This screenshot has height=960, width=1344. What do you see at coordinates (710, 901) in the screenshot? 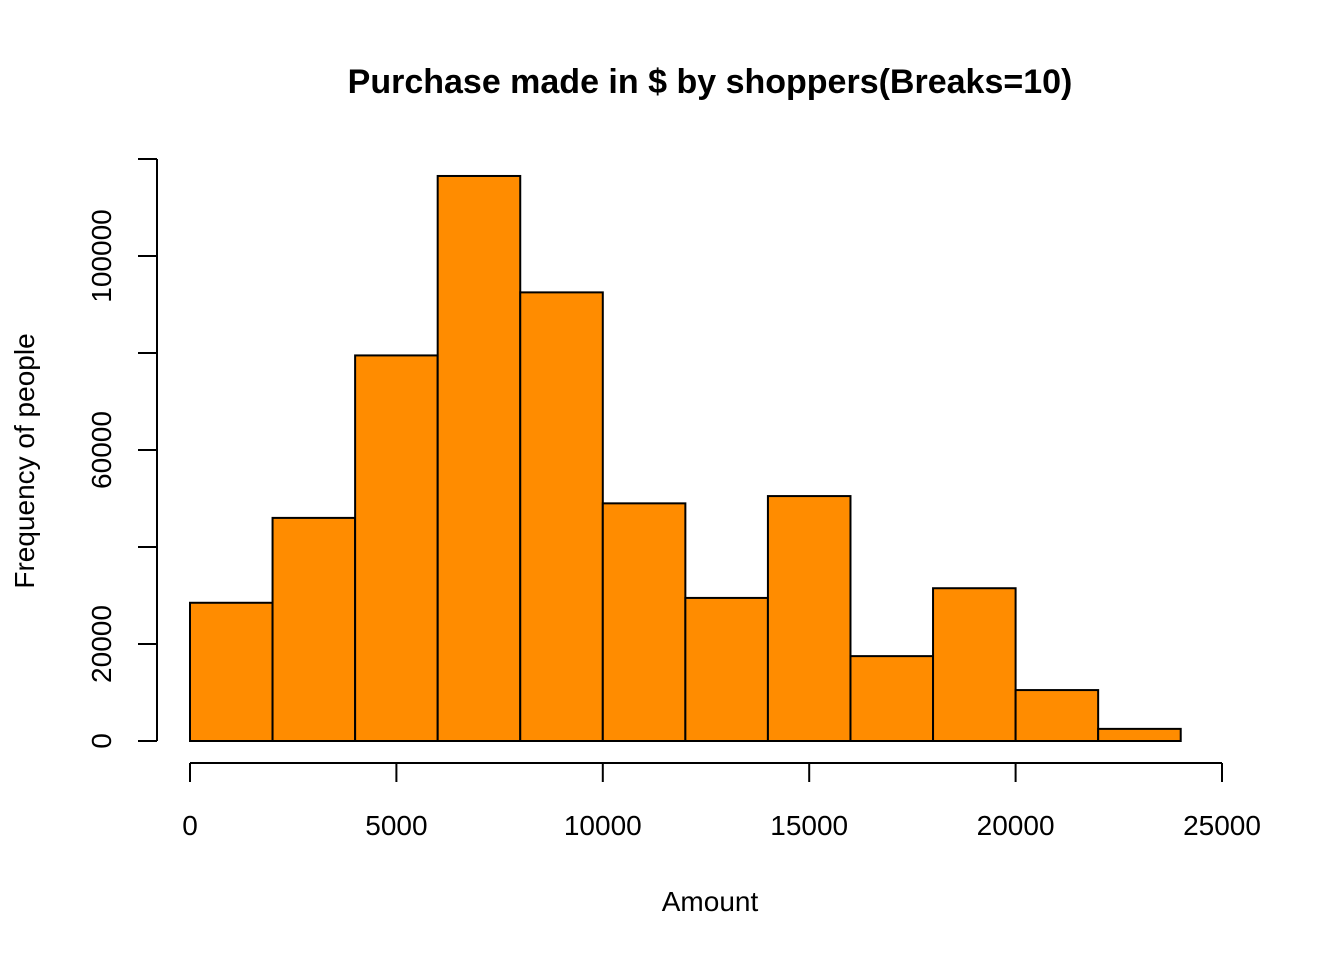
I see `x-axis-label: Amount` at bounding box center [710, 901].